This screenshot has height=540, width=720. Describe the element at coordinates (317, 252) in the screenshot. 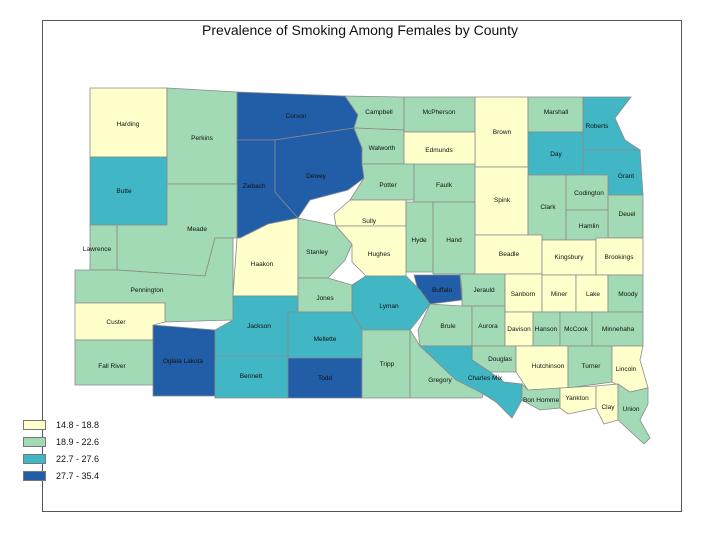

I see `county-label-stanley: Stanley` at that location.